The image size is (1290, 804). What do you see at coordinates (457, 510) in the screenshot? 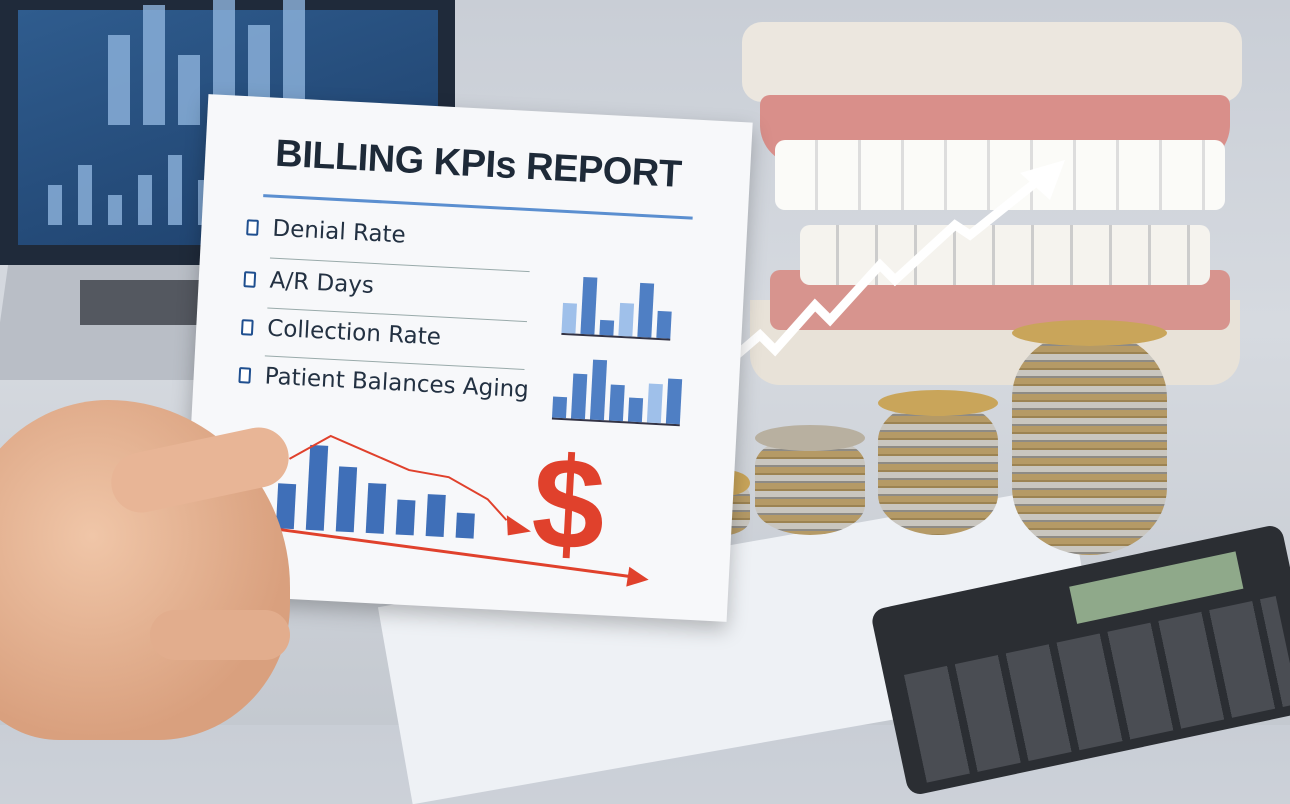
I see `declining-trend-line` at bounding box center [457, 510].